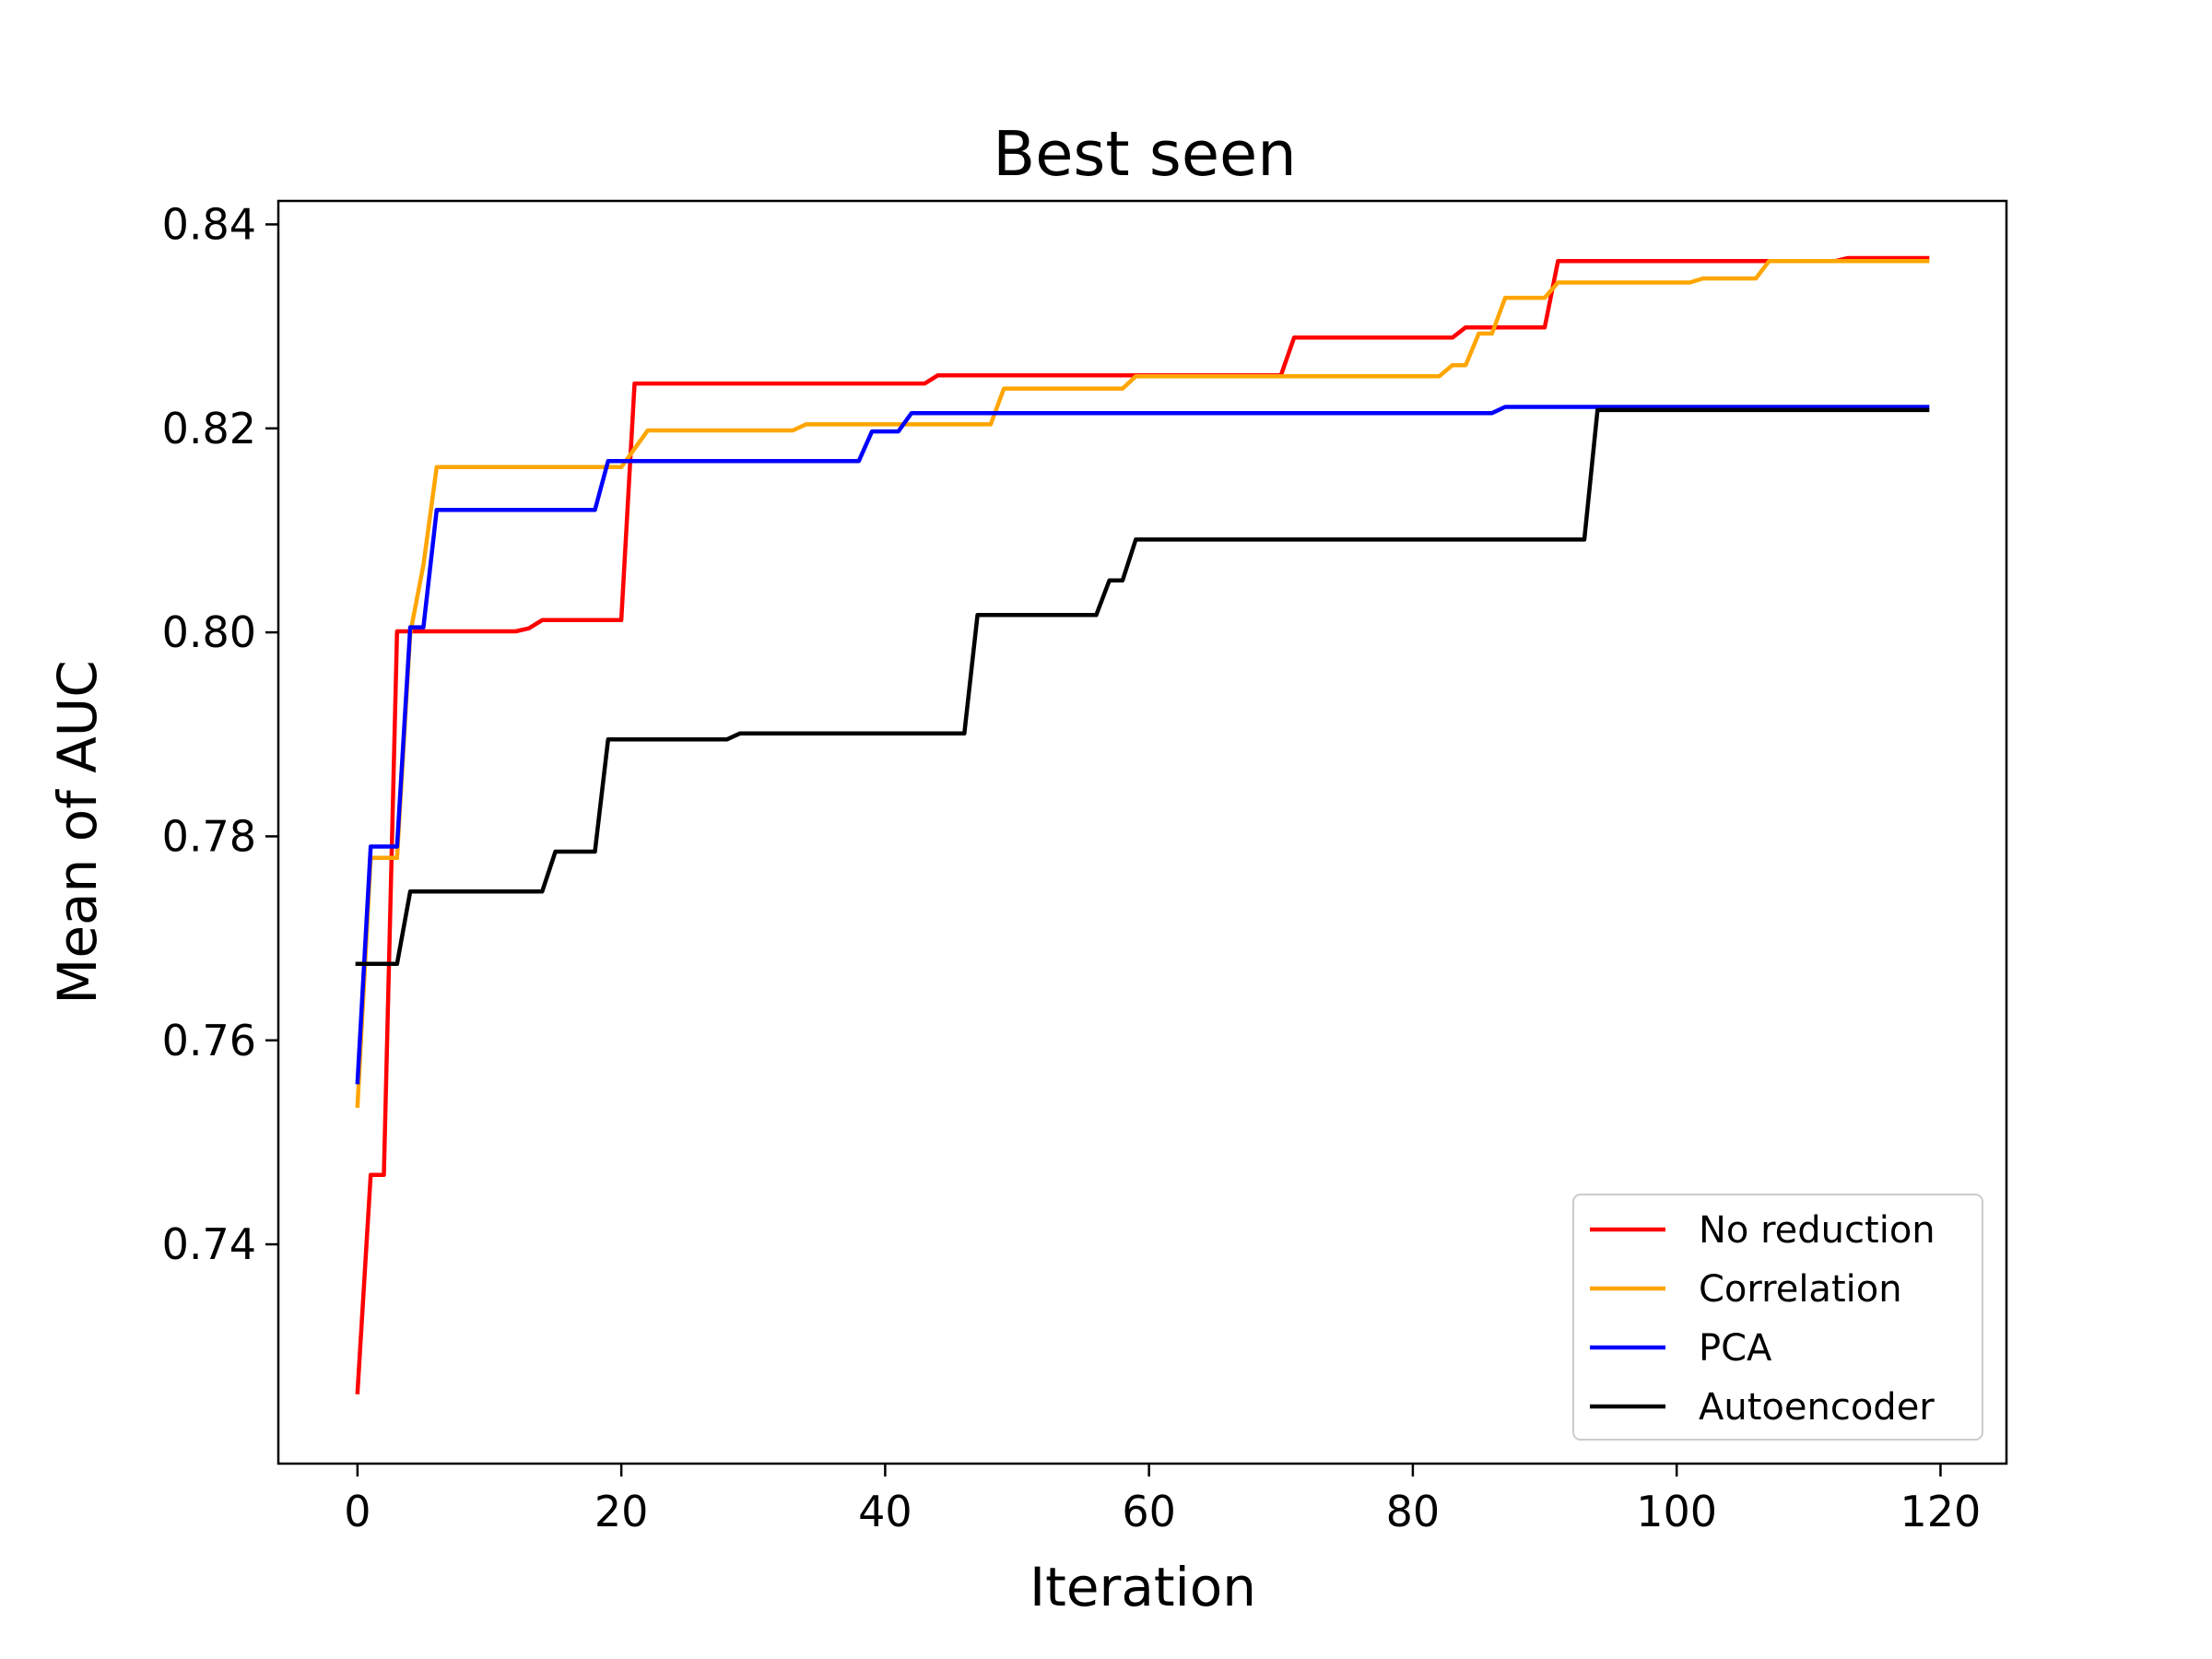 The image size is (2212, 1659). What do you see at coordinates (1735, 1348) in the screenshot?
I see `legend-label-2: PCA` at bounding box center [1735, 1348].